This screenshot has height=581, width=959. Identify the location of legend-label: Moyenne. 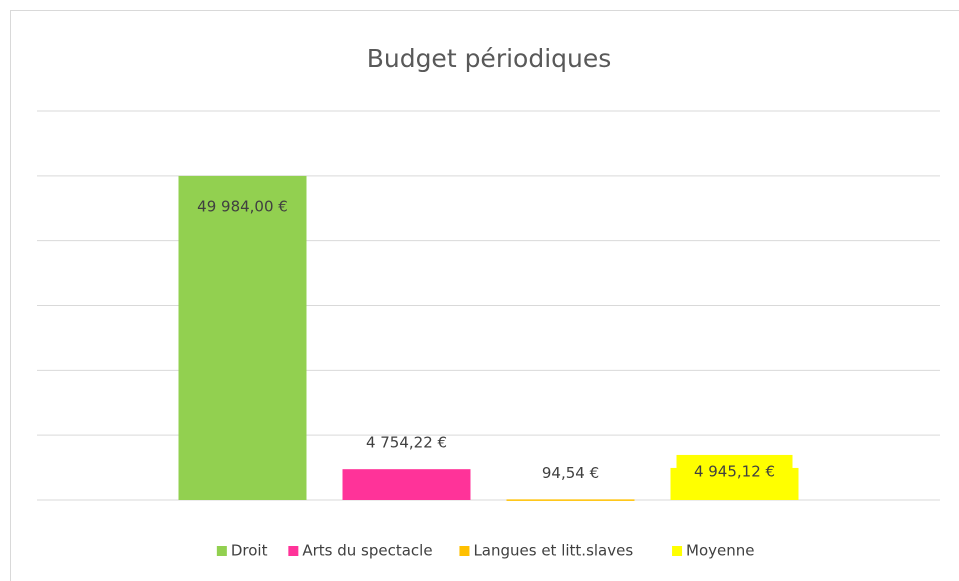
(720, 551).